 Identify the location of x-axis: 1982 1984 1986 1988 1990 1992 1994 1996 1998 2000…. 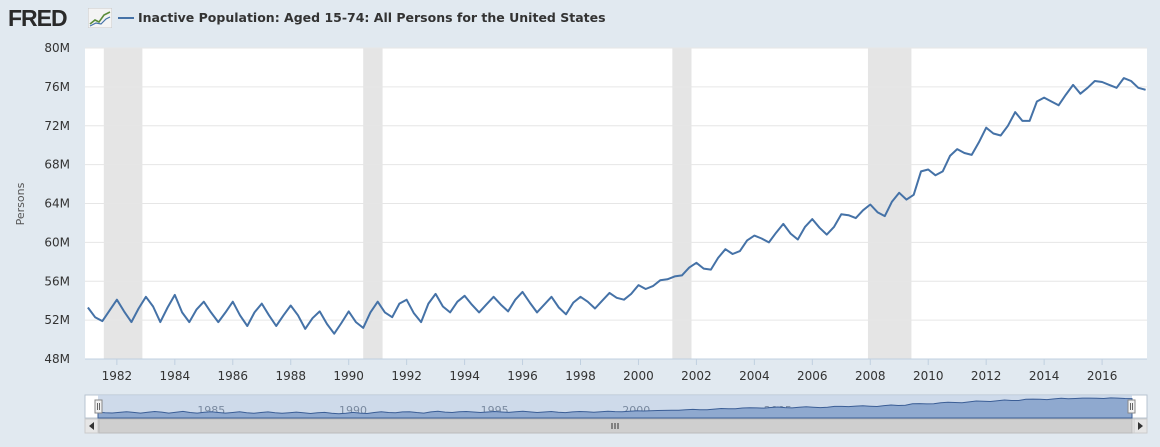
(610, 371).